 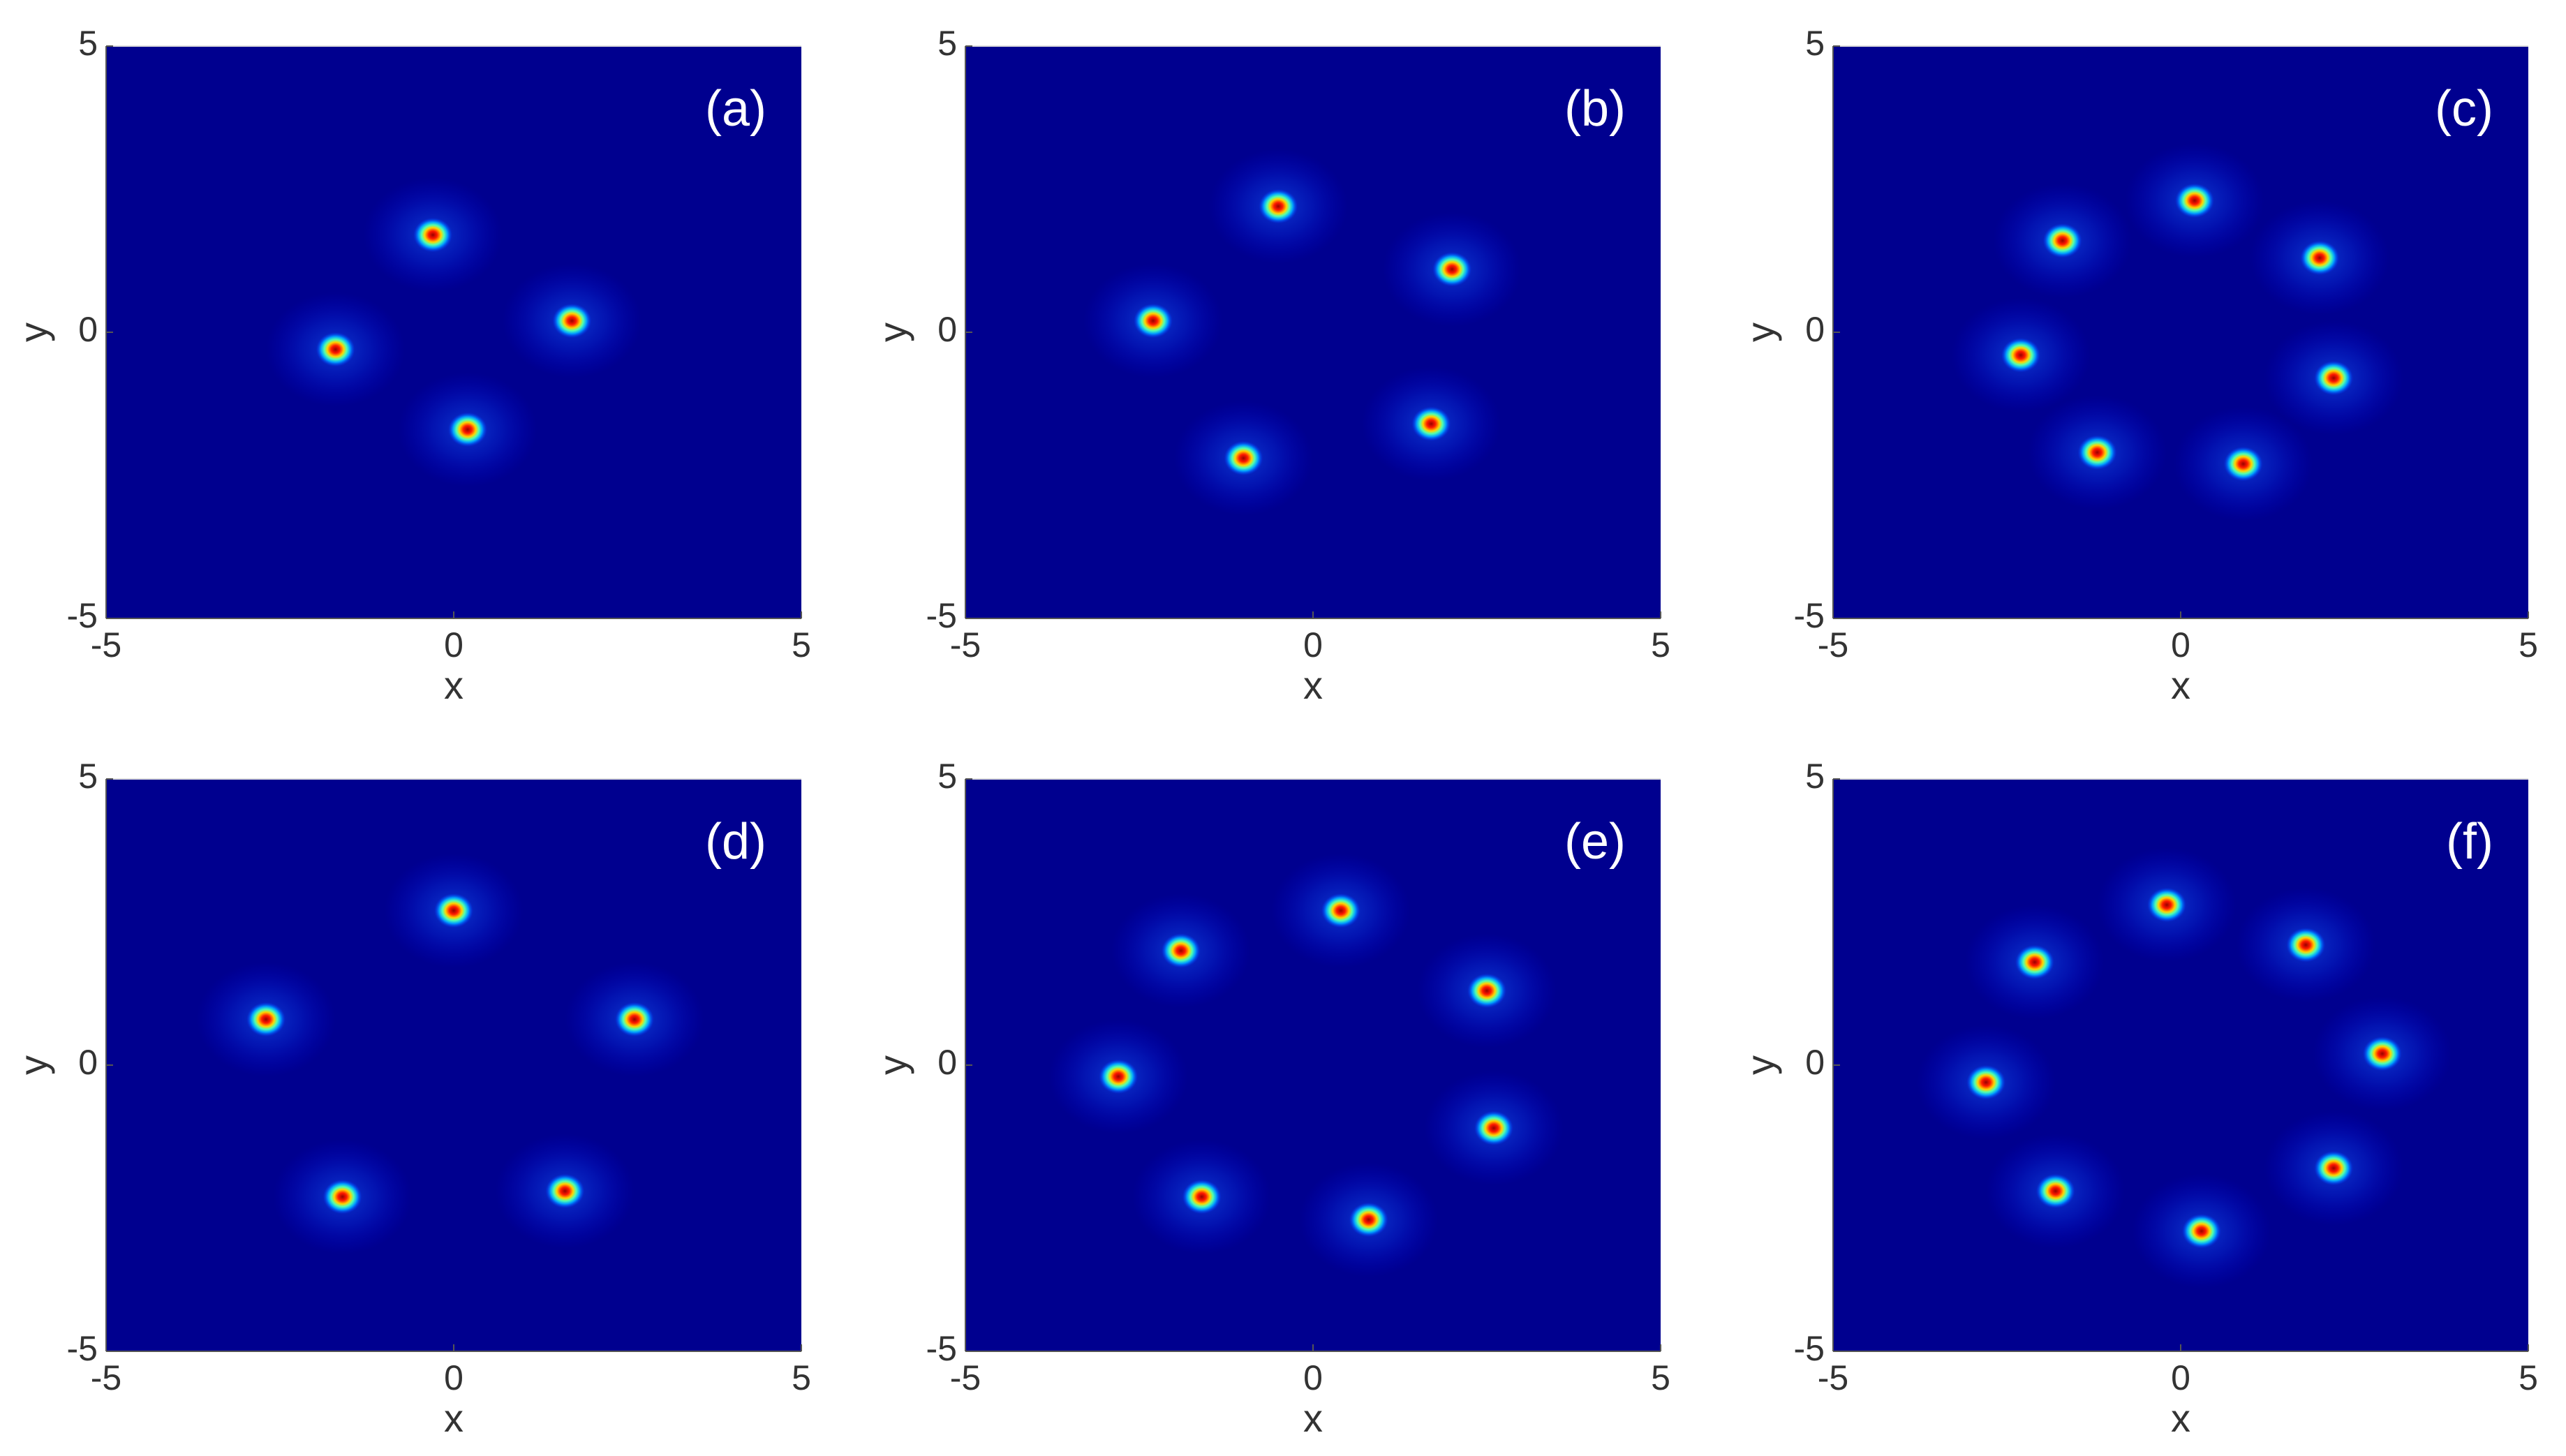 I want to click on panel-label: (f), so click(x=2469, y=842).